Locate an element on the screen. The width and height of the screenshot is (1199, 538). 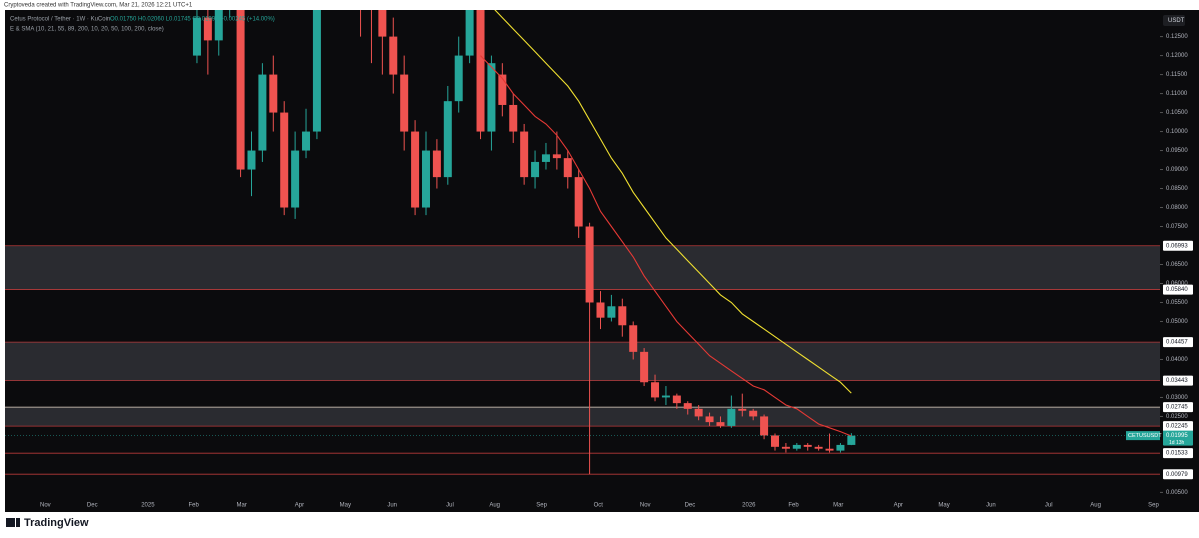
y-tick-label: 0.08500 is located at coordinates (1177, 189).